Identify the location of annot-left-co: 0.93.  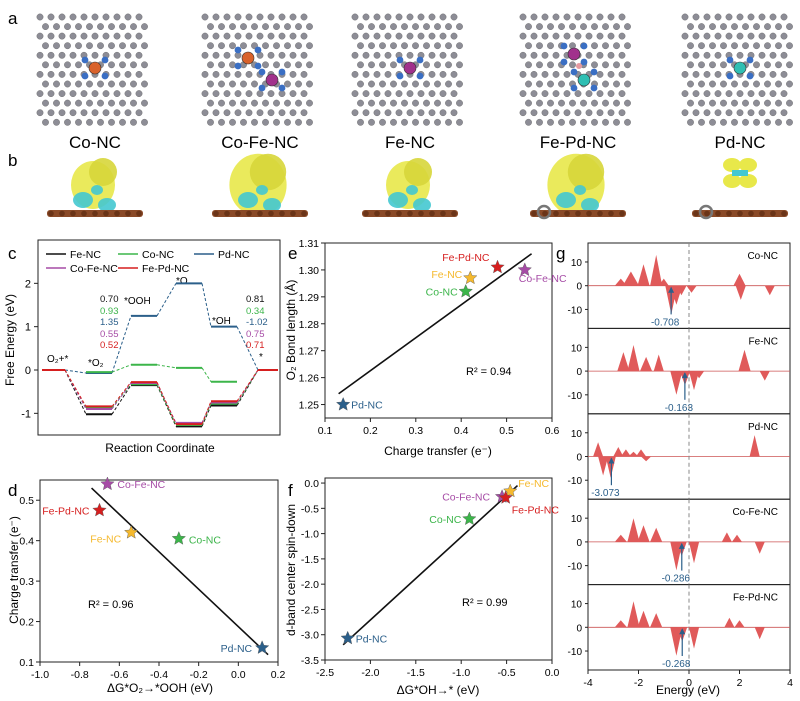
(109, 311).